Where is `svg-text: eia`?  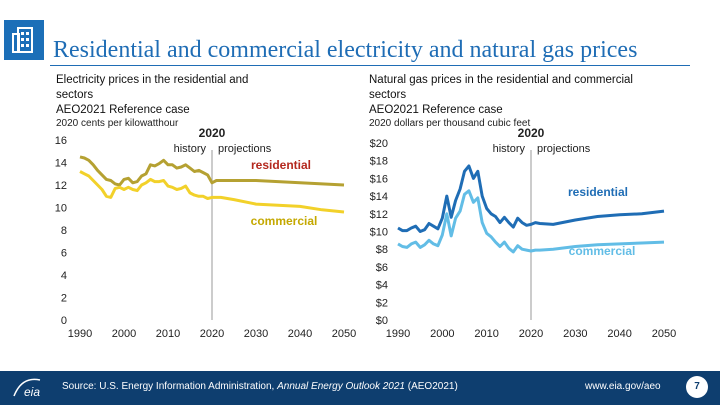
svg-text: eia is located at coordinates (32, 392).